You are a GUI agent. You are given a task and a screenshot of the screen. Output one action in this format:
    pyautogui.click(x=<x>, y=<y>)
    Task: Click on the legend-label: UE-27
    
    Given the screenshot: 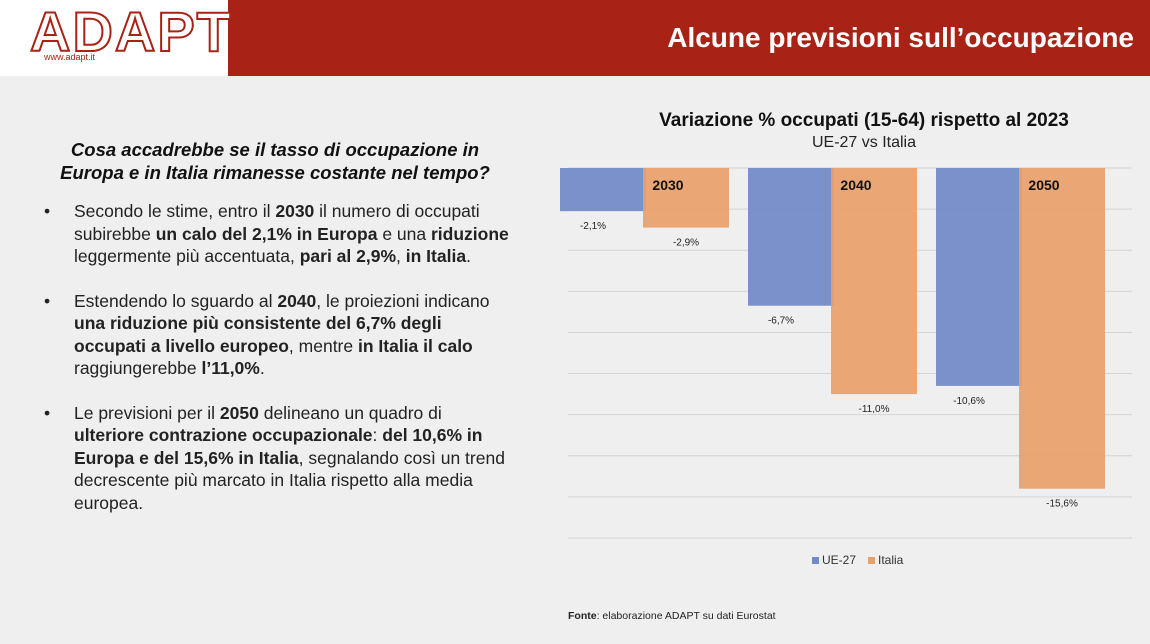 What is the action you would take?
    pyautogui.click(x=839, y=560)
    